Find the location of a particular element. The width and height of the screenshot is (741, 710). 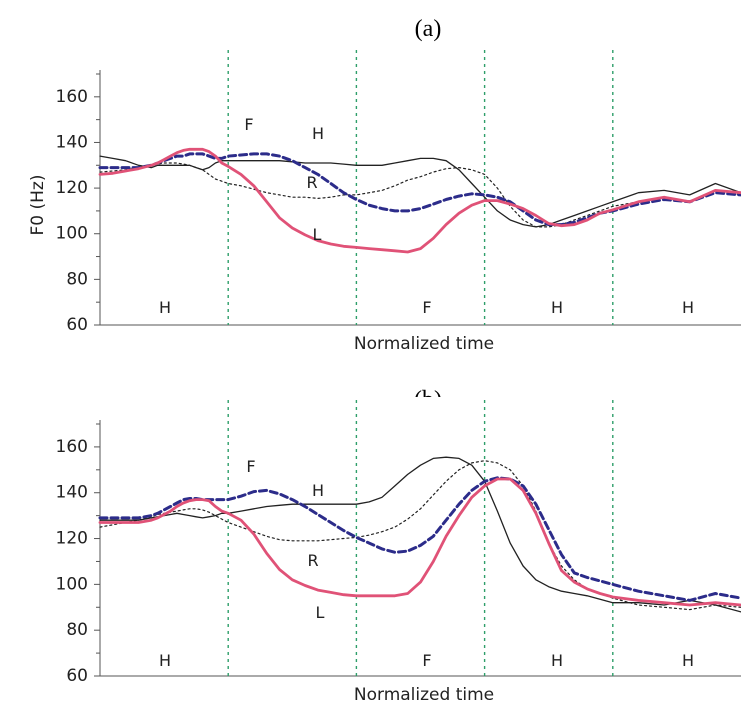

panel-a-series-L is located at coordinates (419, 200).